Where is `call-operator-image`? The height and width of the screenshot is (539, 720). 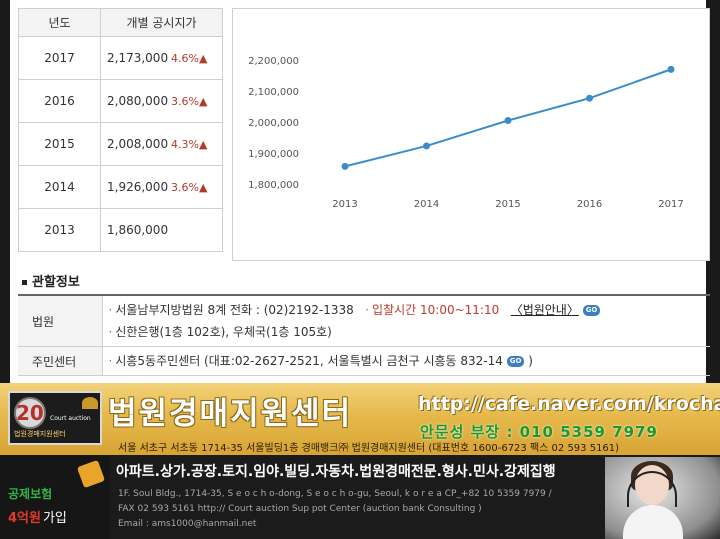 call-operator-image is located at coordinates (662, 498).